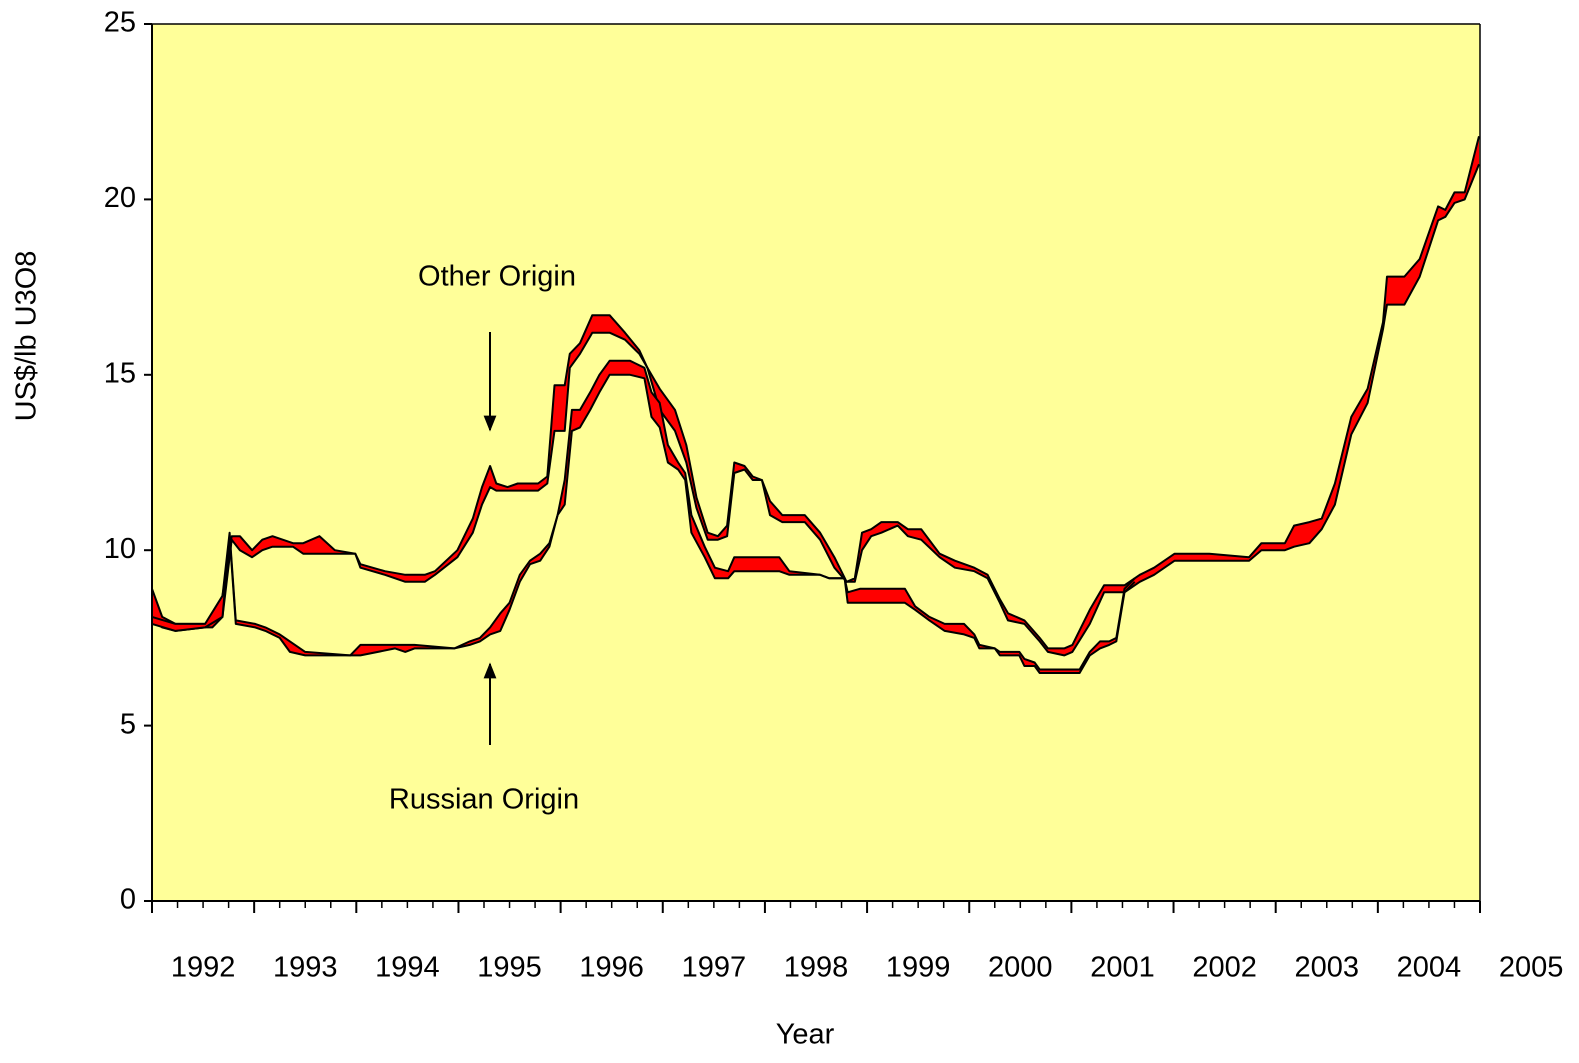 The height and width of the screenshot is (1063, 1579). I want to click on x-tick-label: 1993, so click(305, 968).